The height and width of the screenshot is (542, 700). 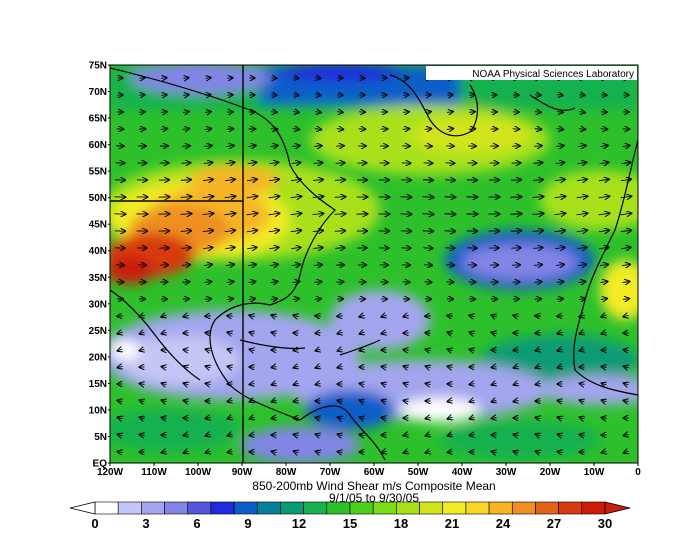 I want to click on lon-label: 50W, so click(x=418, y=472).